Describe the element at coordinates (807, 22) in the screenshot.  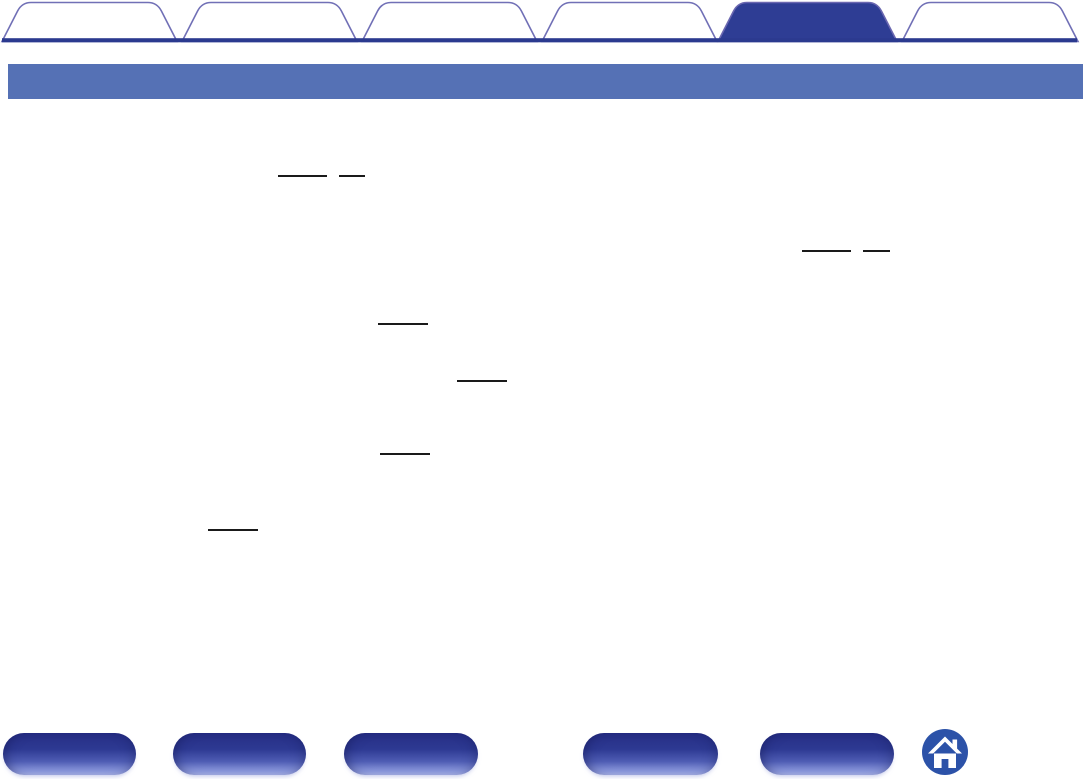
I see `tab-5-selected` at that location.